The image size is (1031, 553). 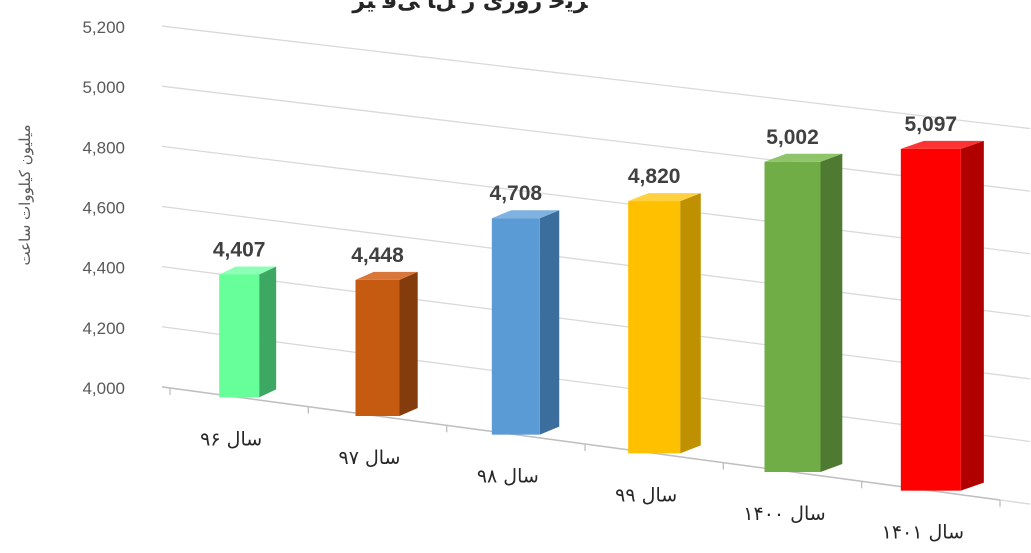 I want to click on y-axis-title: میلیون کیلووات ساعت, so click(x=25, y=194).